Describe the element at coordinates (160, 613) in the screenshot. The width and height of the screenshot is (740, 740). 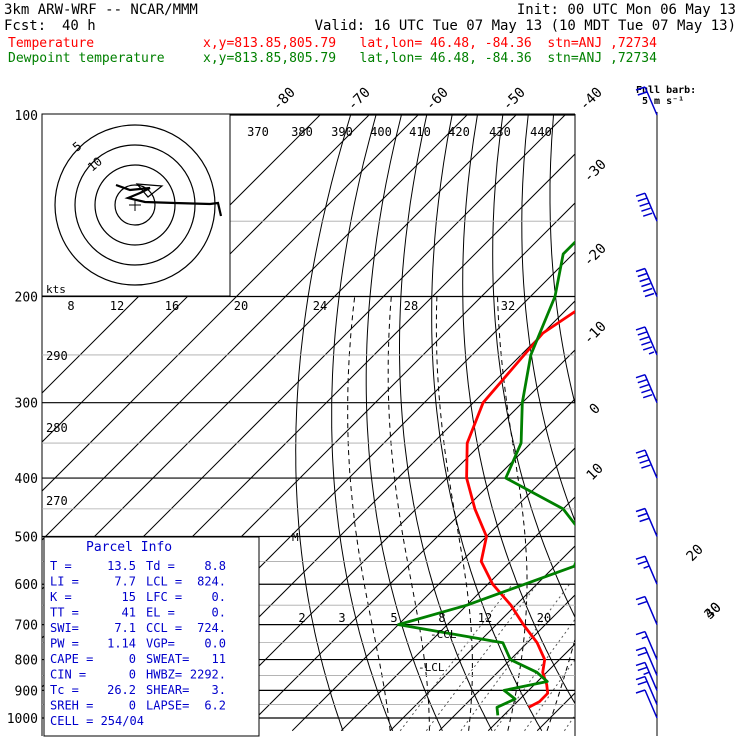
I see `parcel-field-label: EL =` at that location.